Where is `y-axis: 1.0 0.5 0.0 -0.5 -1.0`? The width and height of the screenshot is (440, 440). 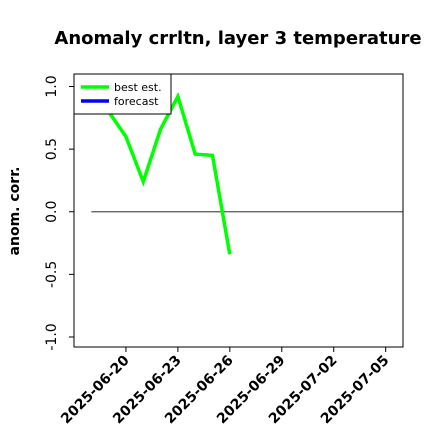
y-axis: 1.0 0.5 0.0 -0.5 -1.0 is located at coordinates (59, 213).